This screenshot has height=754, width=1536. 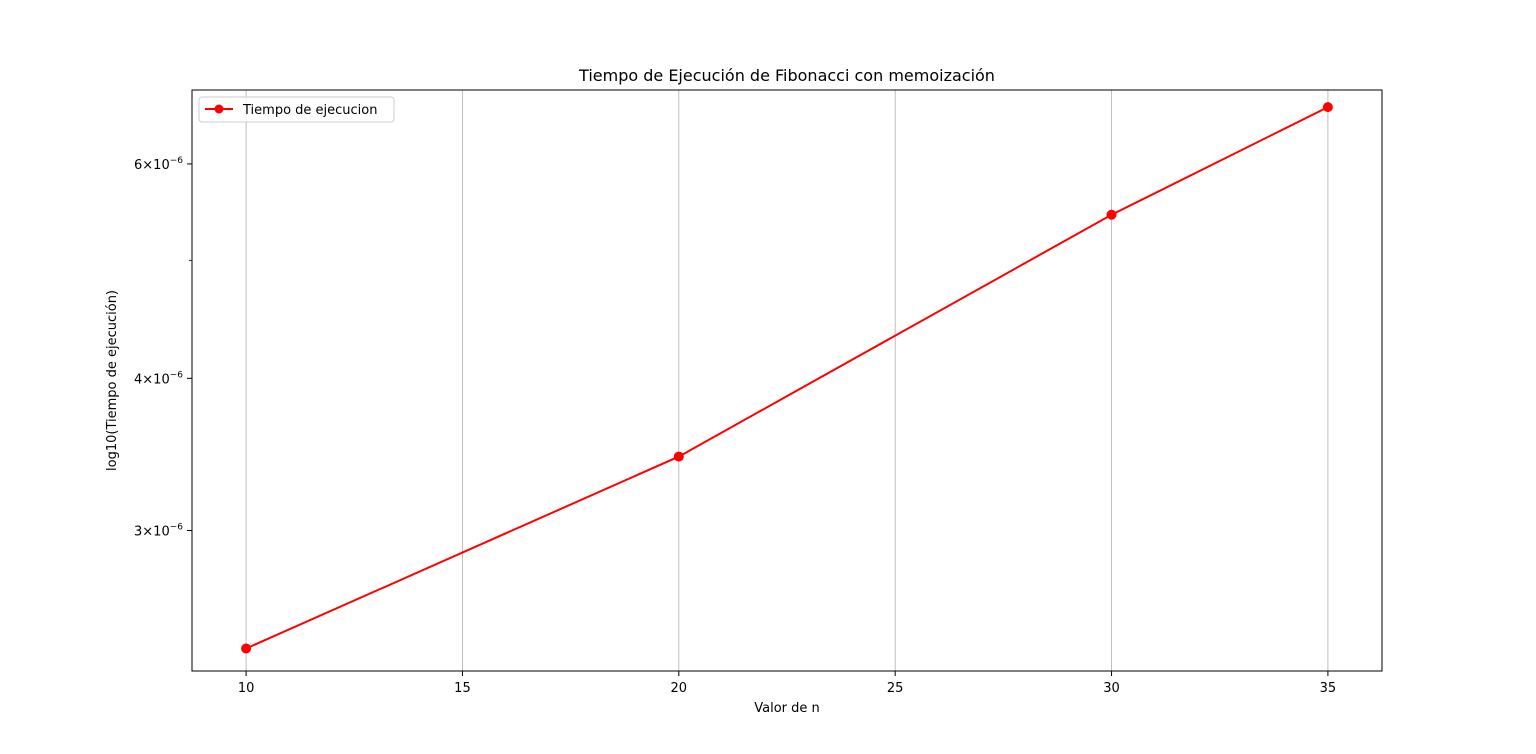 I want to click on x-tick-label: 25, so click(x=895, y=688).